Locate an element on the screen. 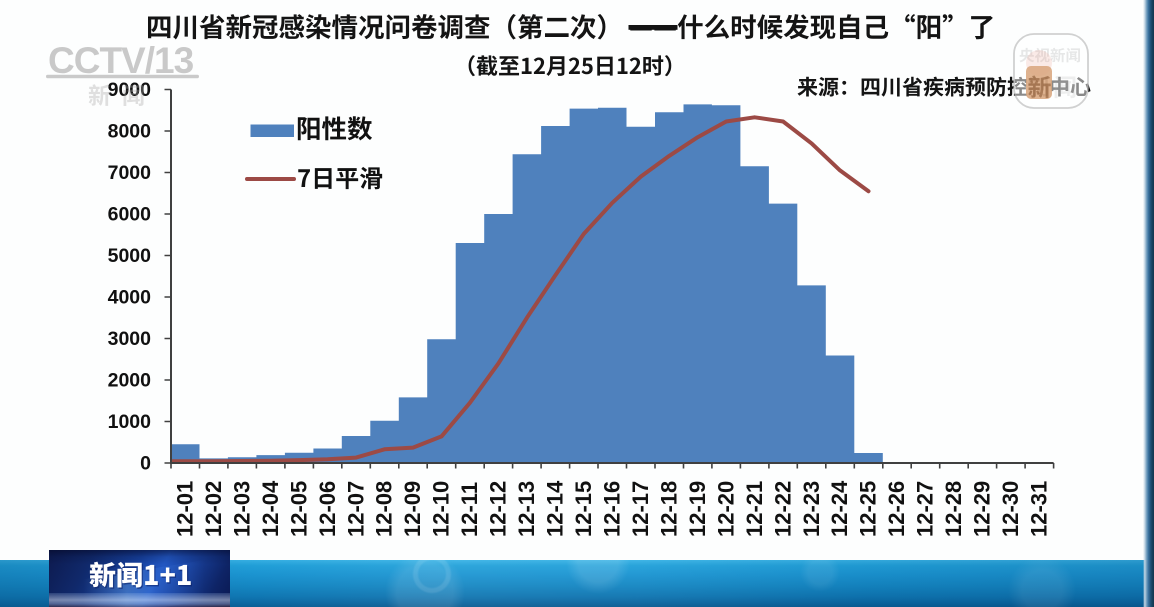 The height and width of the screenshot is (607, 1154). svg-text: 9000 is located at coordinates (130, 90).